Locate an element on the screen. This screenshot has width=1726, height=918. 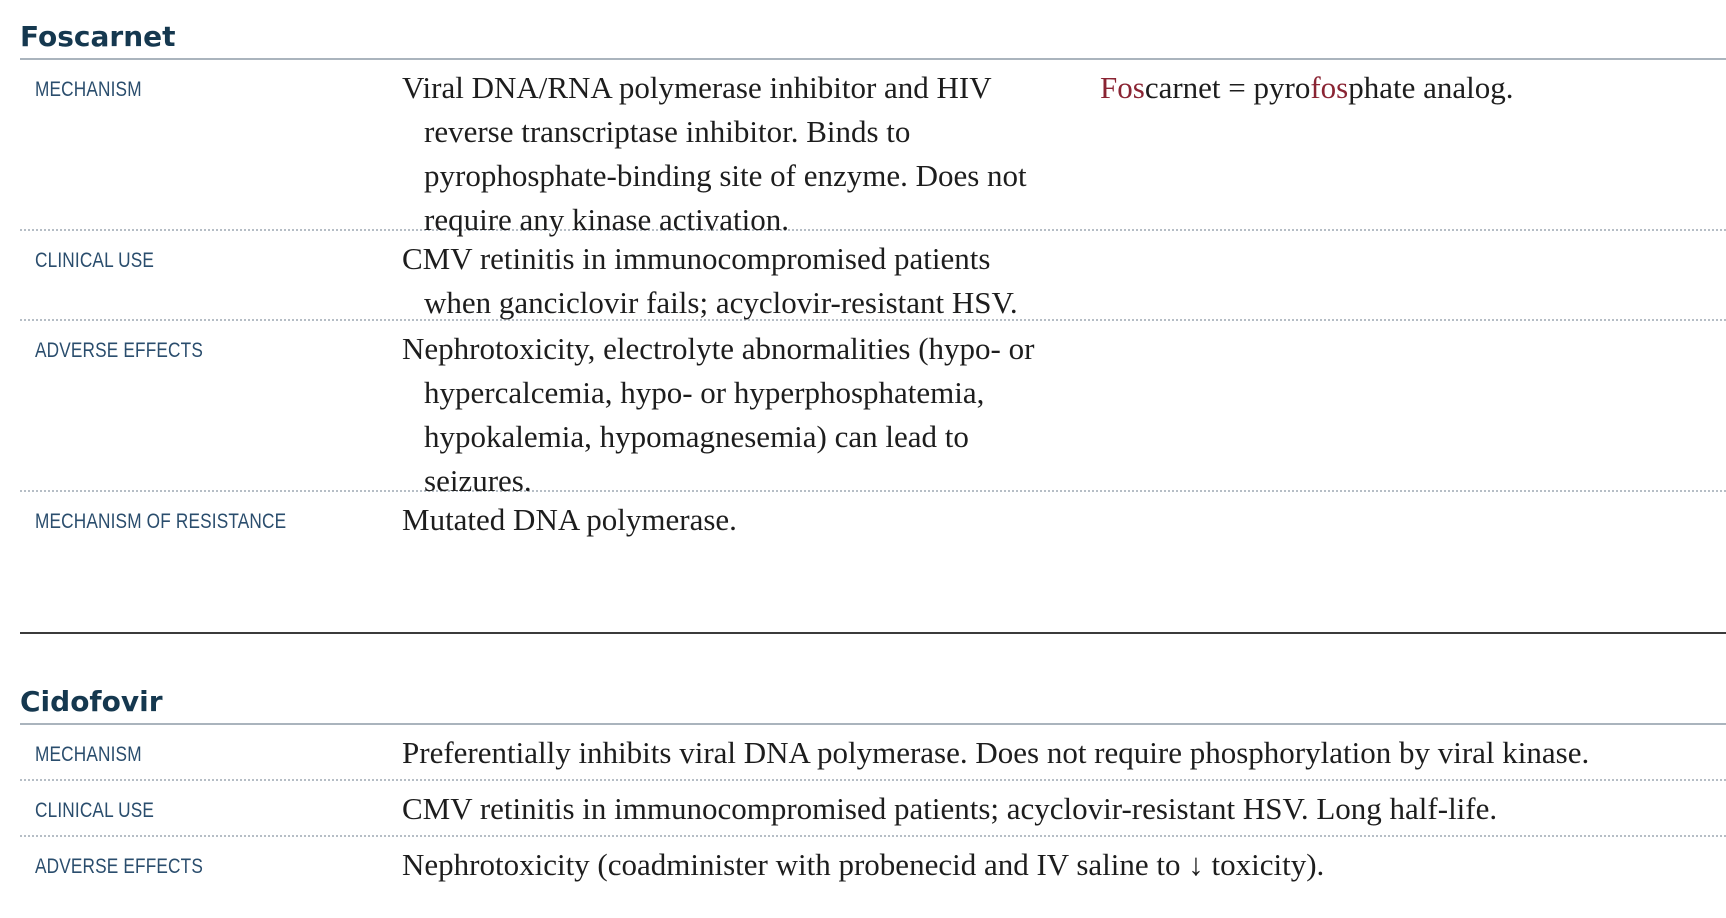
cidofovir-title: Cidofovir is located at coordinates (91, 701).